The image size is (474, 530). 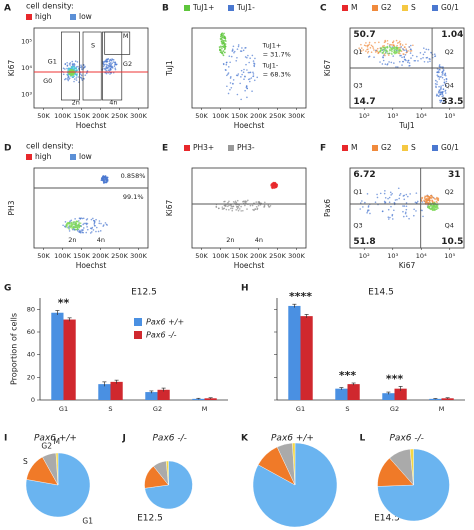 What do you see at coordinates (101, 240) in the screenshot?
I see `annotation: 4n` at bounding box center [101, 240].